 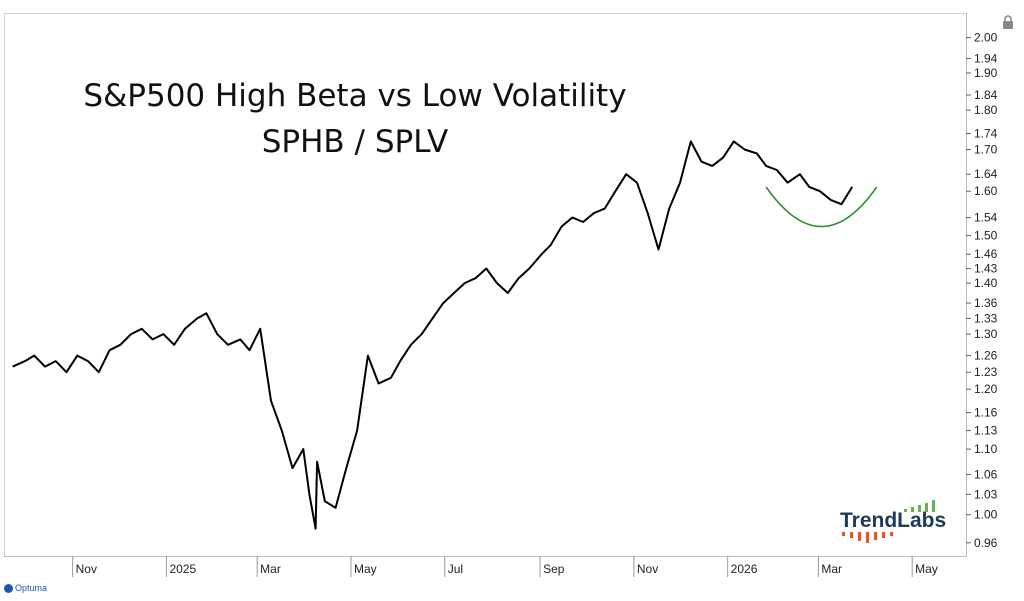 What do you see at coordinates (986, 318) in the screenshot?
I see `y-tick-label: 1.33` at bounding box center [986, 318].